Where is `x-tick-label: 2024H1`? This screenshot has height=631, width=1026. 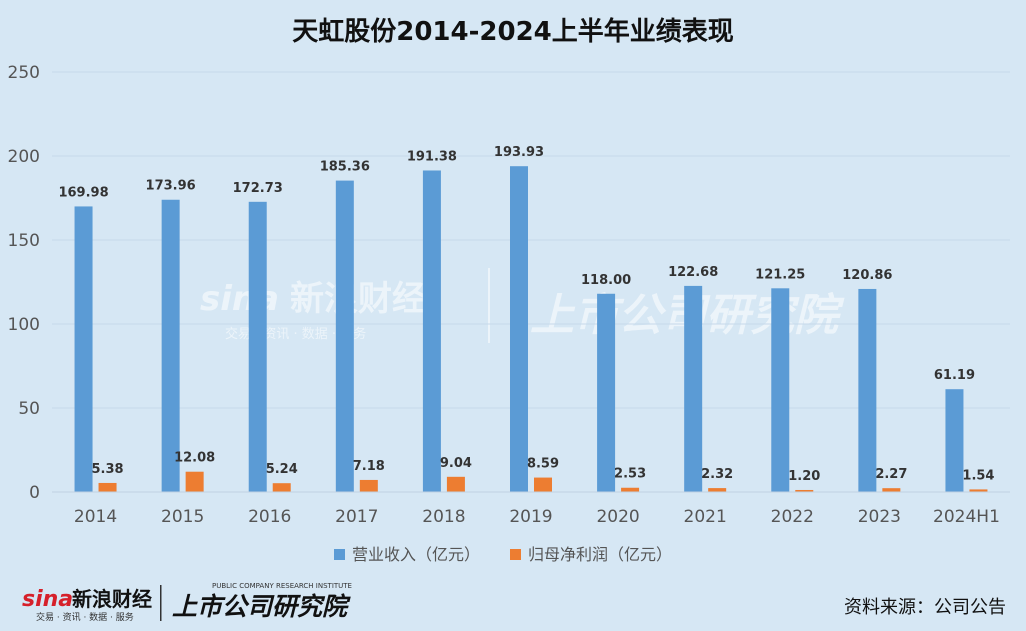 x-tick-label: 2024H1 is located at coordinates (966, 517).